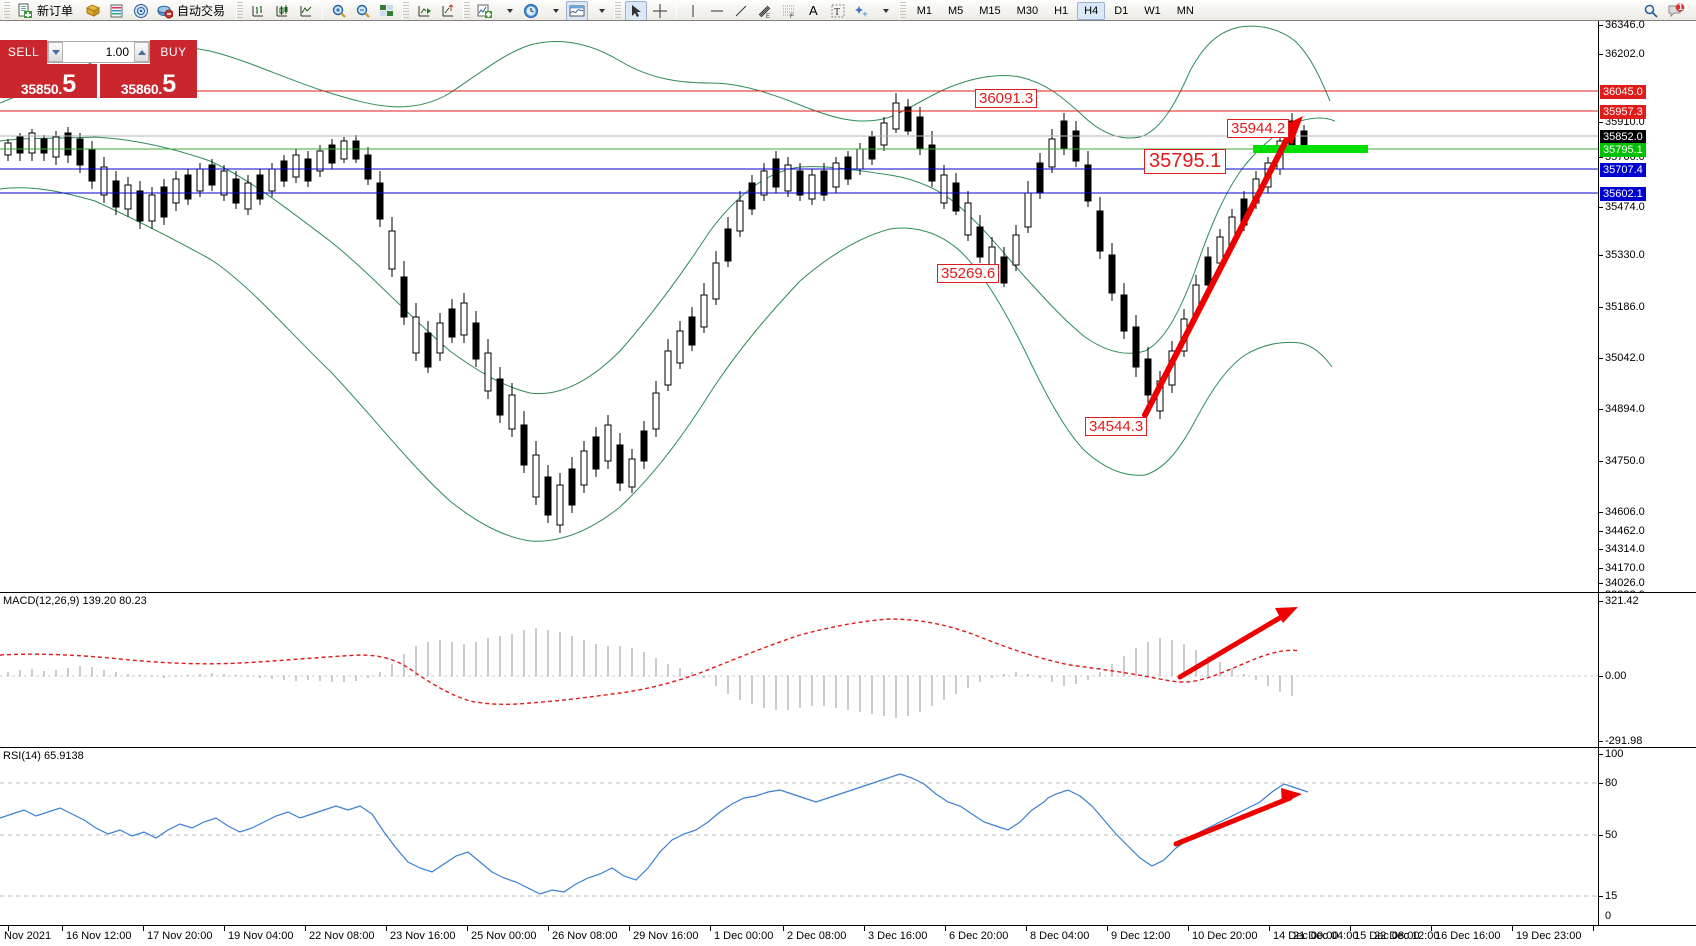 The width and height of the screenshot is (1696, 946). I want to click on text-button: A, so click(813, 11).